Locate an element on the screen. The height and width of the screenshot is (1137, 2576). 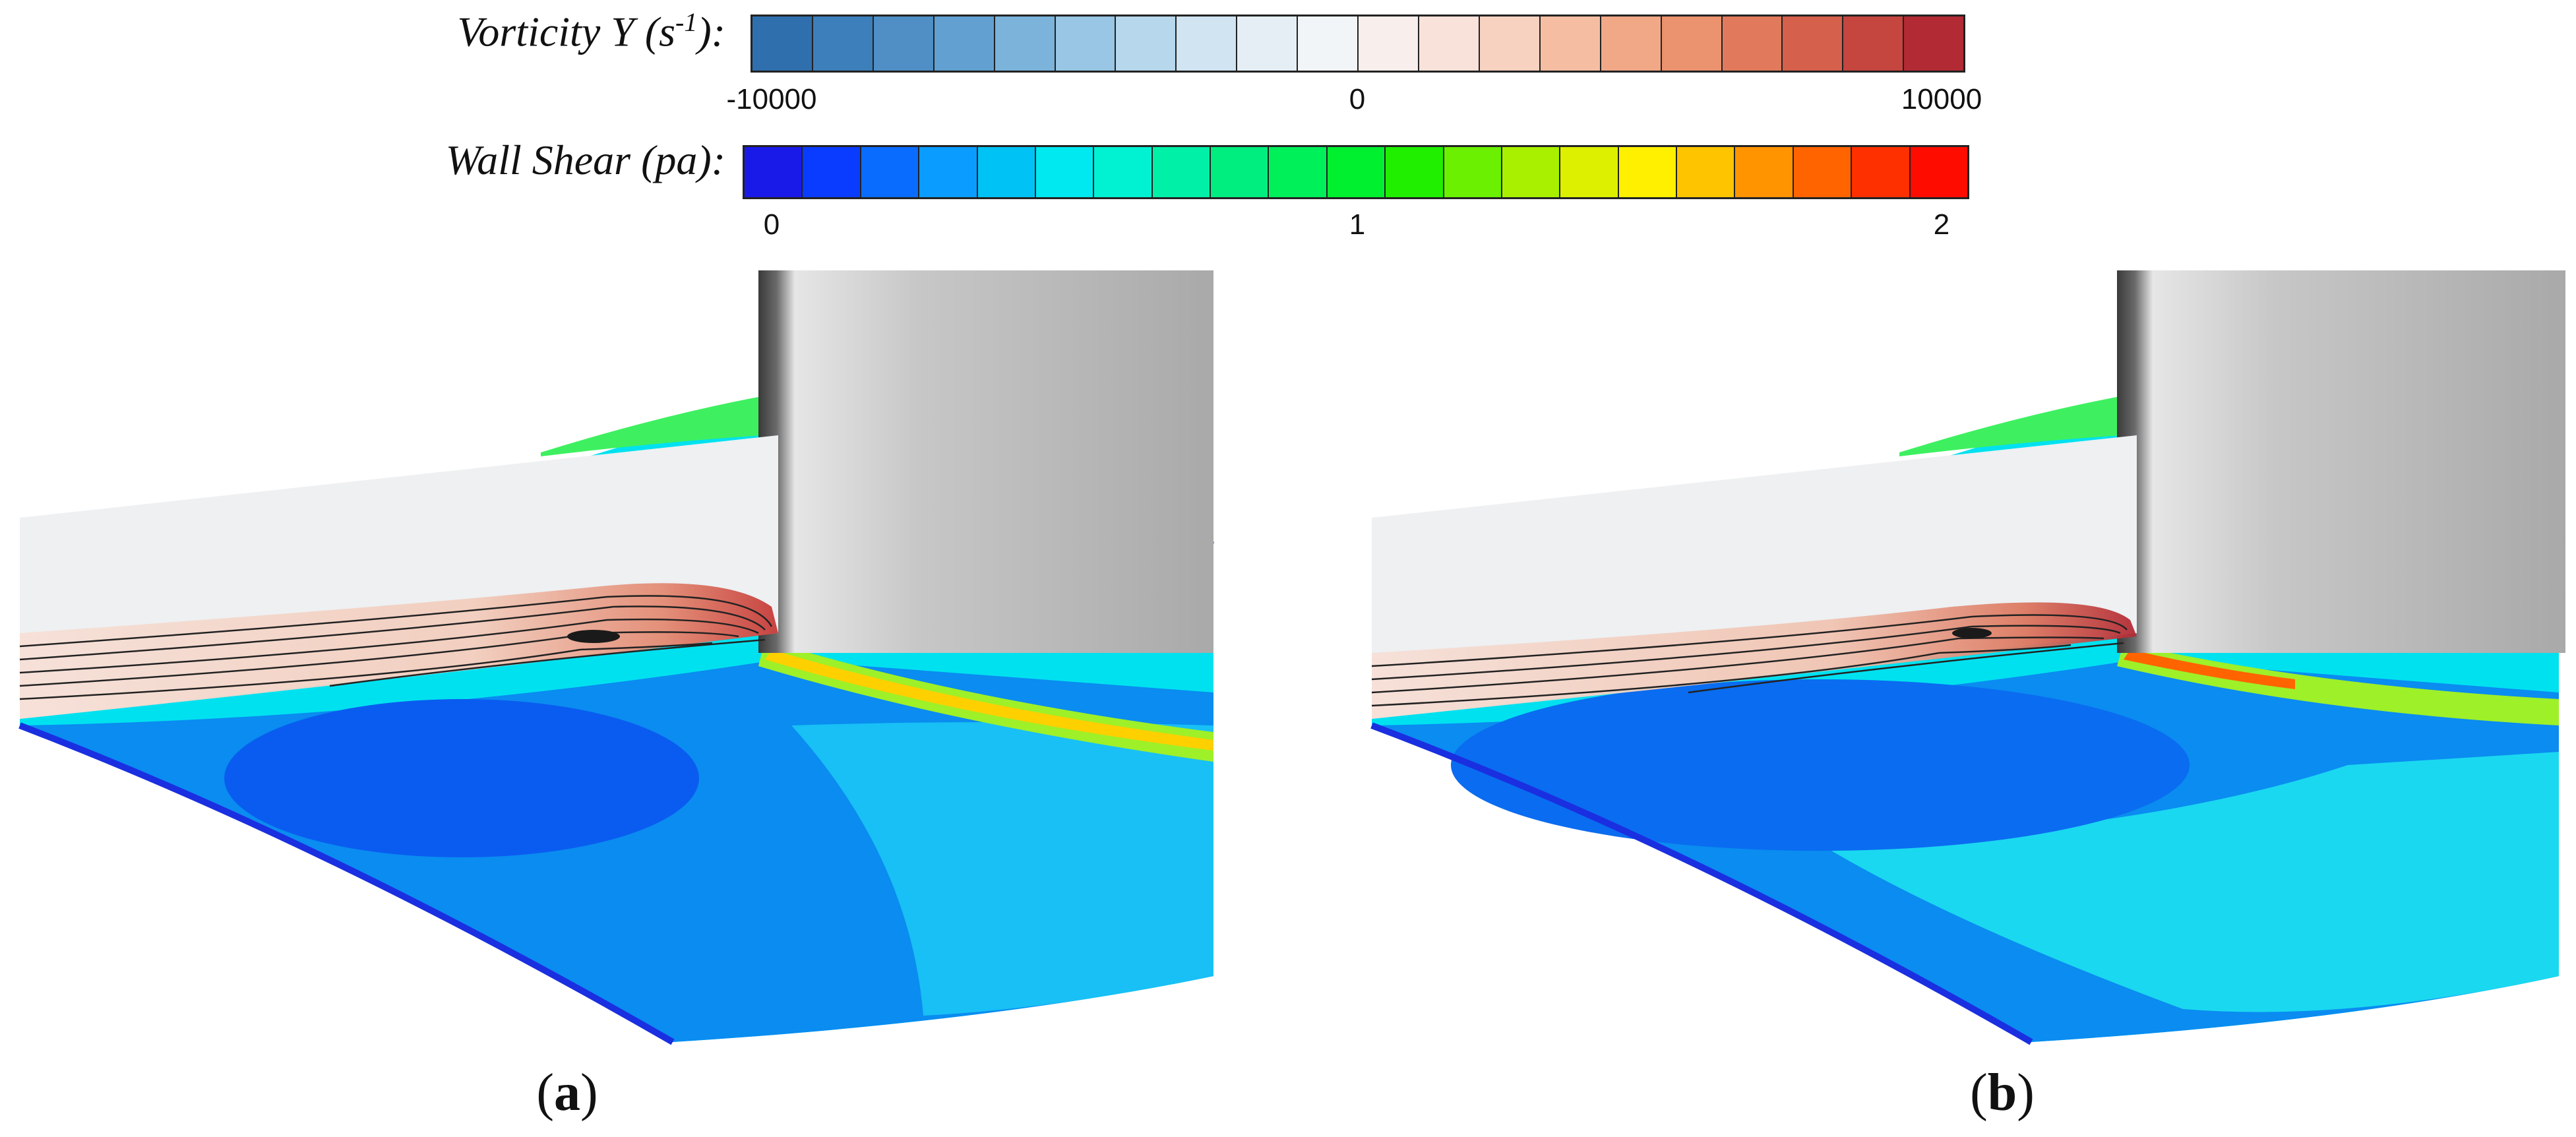
panel-a-top-shear-streak is located at coordinates (653, 426).